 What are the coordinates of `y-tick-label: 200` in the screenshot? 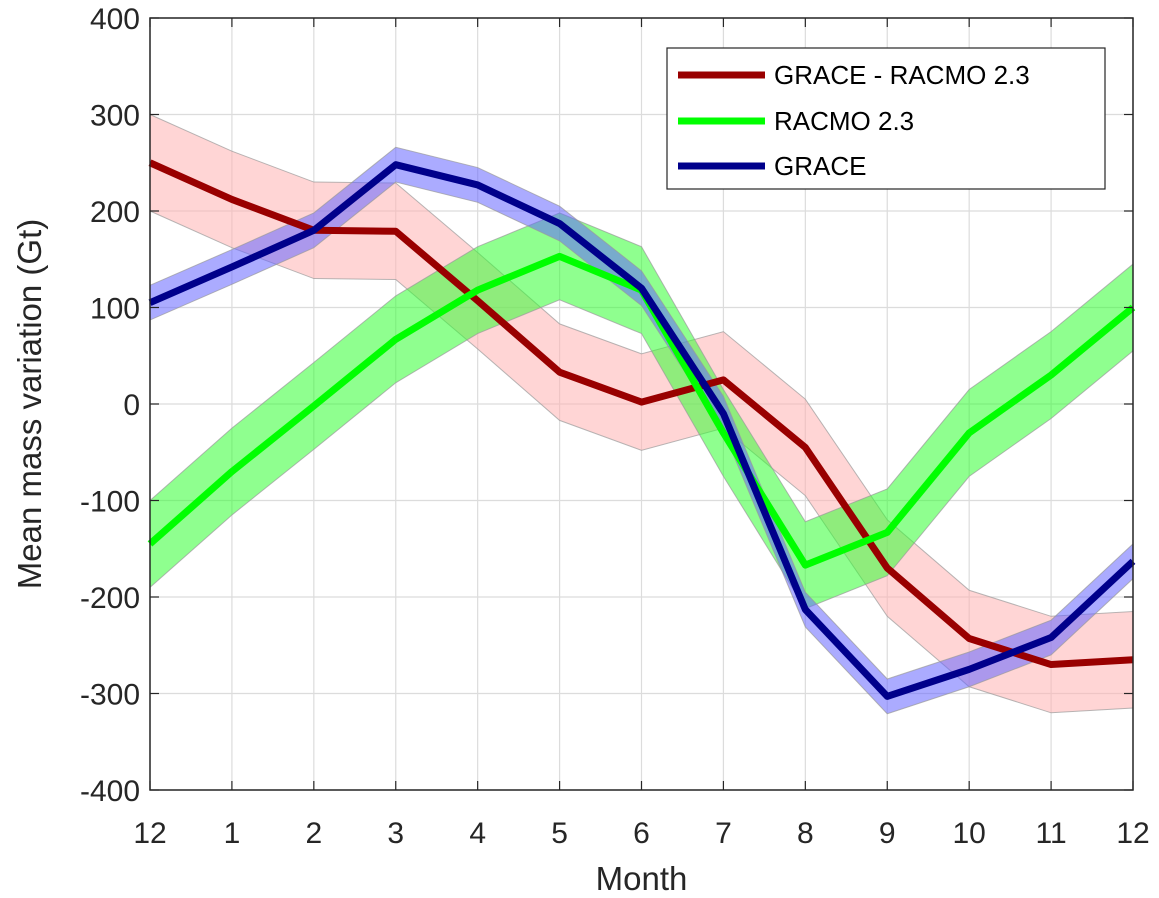 It's located at (115, 212).